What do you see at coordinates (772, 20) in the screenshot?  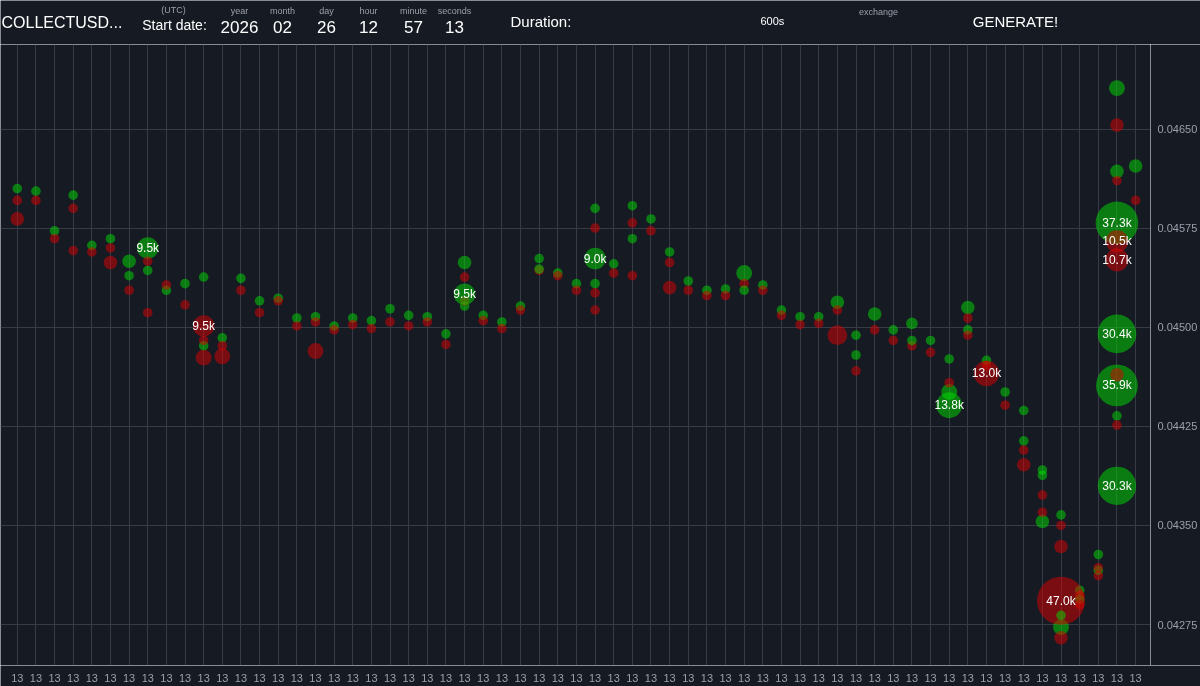 I see `text: 600s` at bounding box center [772, 20].